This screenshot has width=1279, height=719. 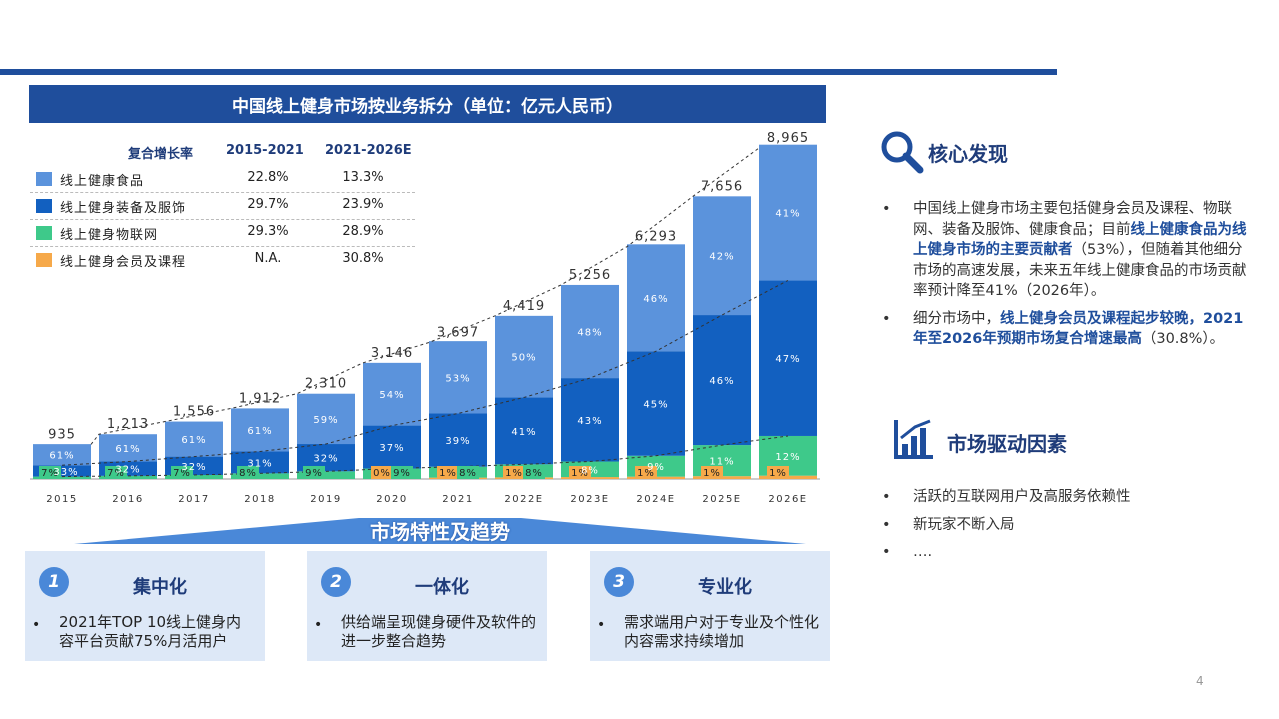 What do you see at coordinates (427, 104) in the screenshot?
I see `chart-title: 中国线上健身市场按业务拆分（单位：亿元人民币）` at bounding box center [427, 104].